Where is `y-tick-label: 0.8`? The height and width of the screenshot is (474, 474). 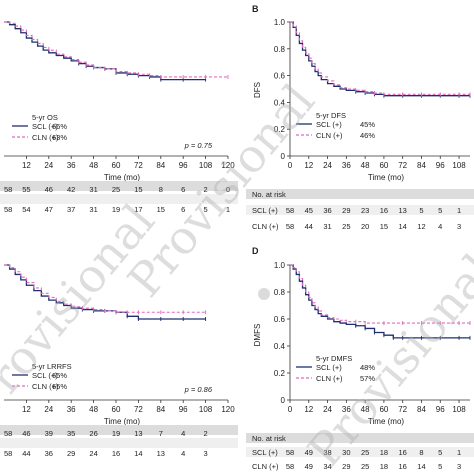 y-tick-label: 0.8 is located at coordinates (280, 49).